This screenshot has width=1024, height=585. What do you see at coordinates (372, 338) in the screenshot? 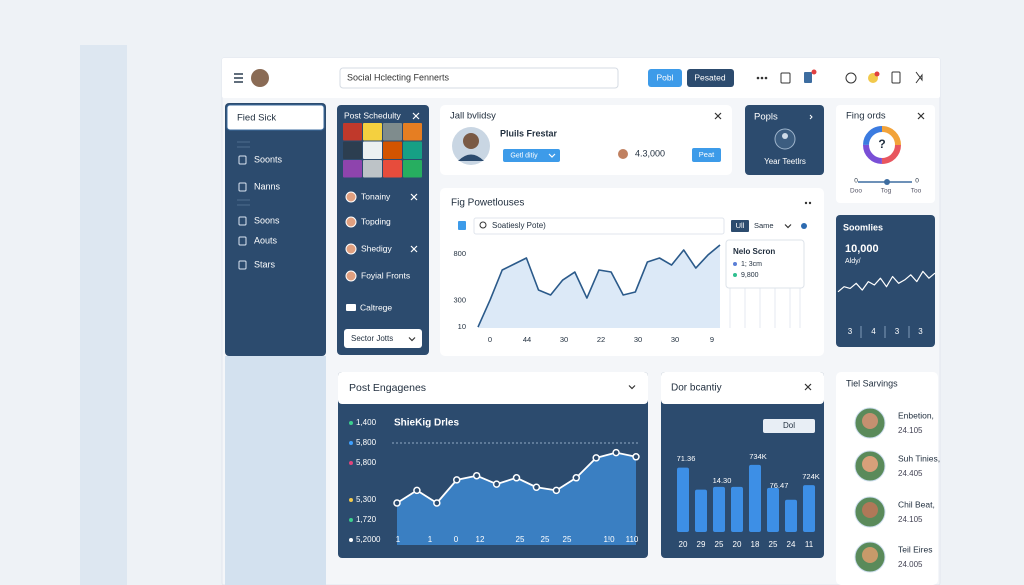
I see `select-label: Sector Jotts` at bounding box center [372, 338].